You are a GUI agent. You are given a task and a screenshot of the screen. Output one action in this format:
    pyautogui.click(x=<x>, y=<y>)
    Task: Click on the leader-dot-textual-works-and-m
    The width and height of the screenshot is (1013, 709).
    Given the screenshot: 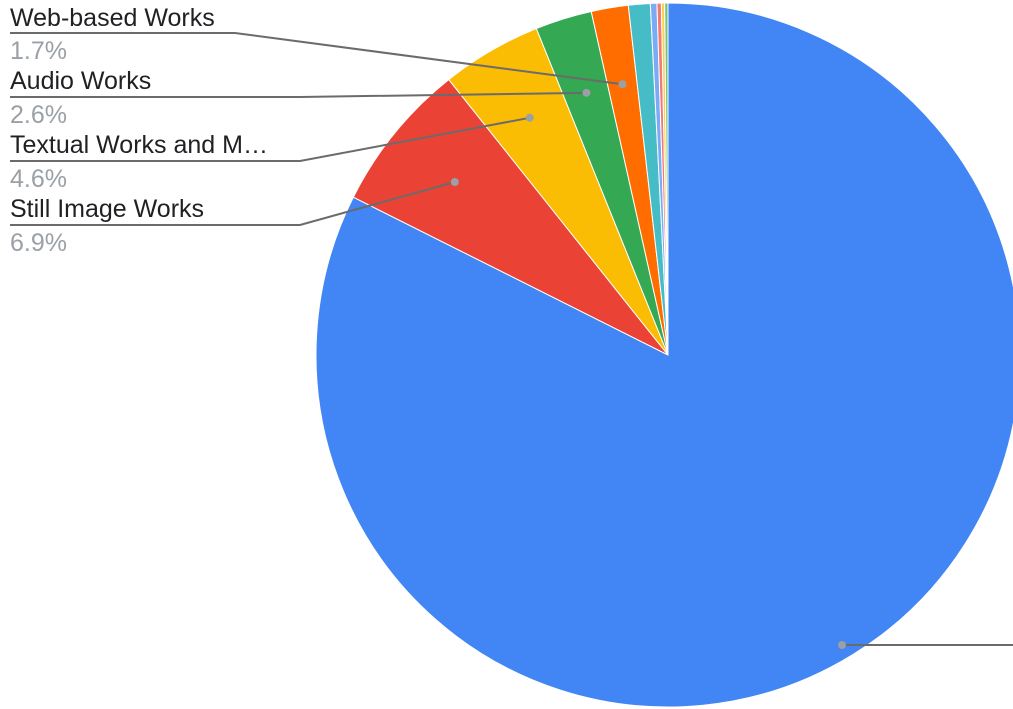 What is the action you would take?
    pyautogui.click(x=529, y=117)
    